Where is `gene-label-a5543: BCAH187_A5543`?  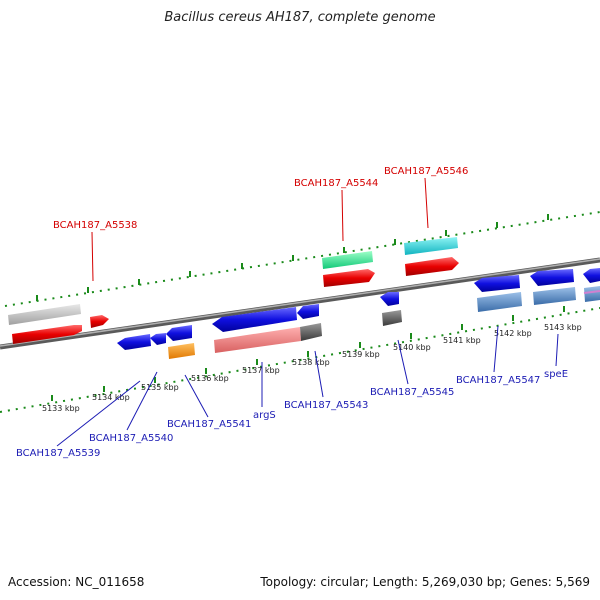
gene-label-a5543: BCAH187_A5543 is located at coordinates (326, 405).